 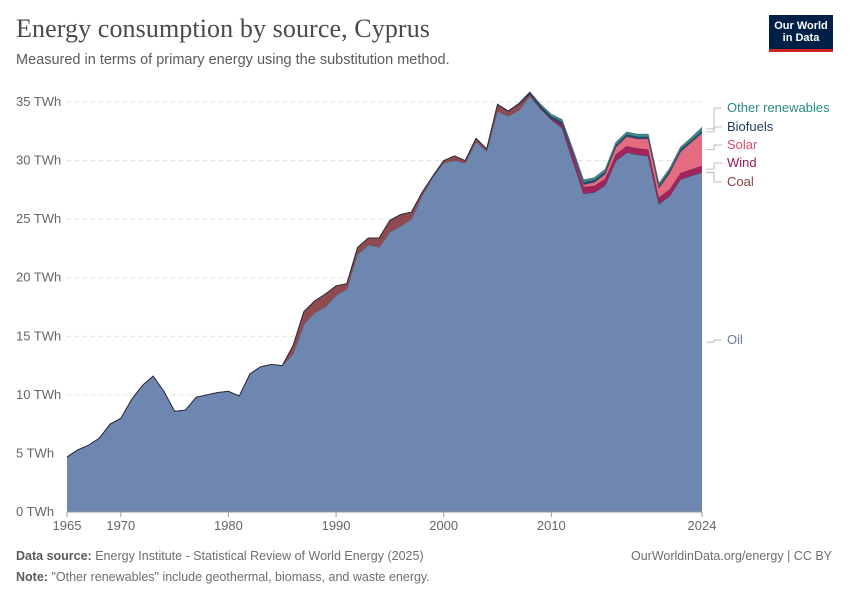 What do you see at coordinates (228, 525) in the screenshot?
I see `x-tick-label: 1980` at bounding box center [228, 525].